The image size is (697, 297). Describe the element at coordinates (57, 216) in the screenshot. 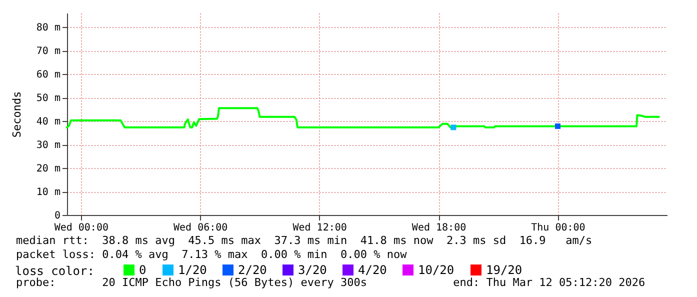

I see `y-tick-label: 0` at that location.